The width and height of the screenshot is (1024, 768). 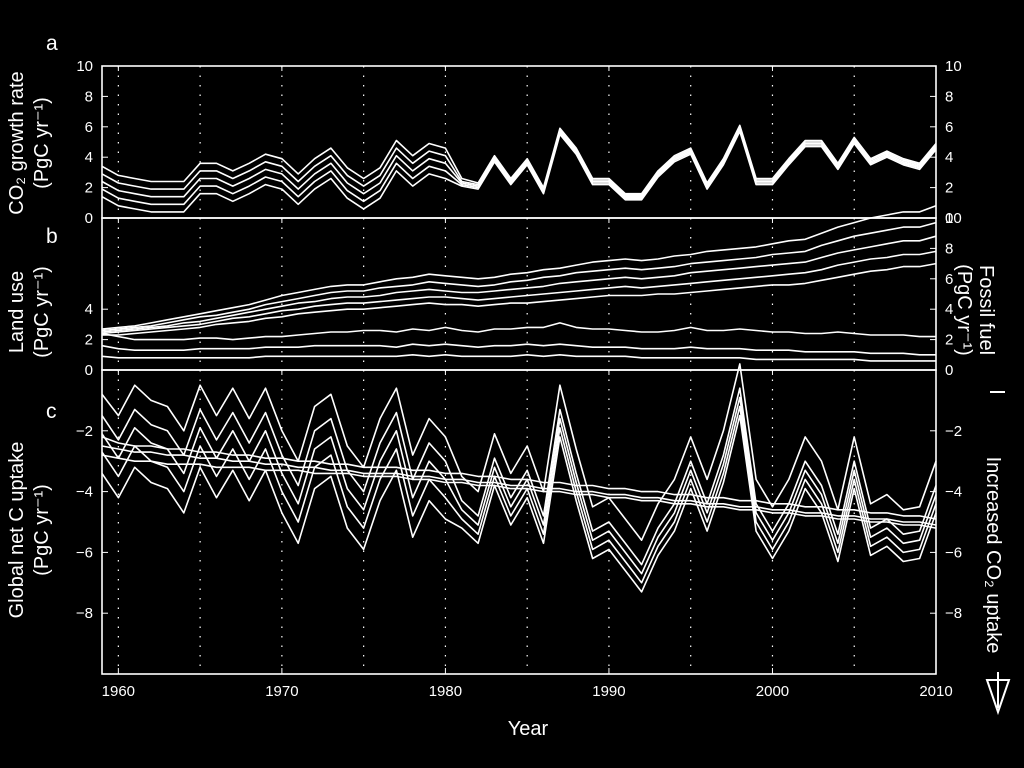 I want to click on panel-a-letter: a, so click(x=52, y=43).